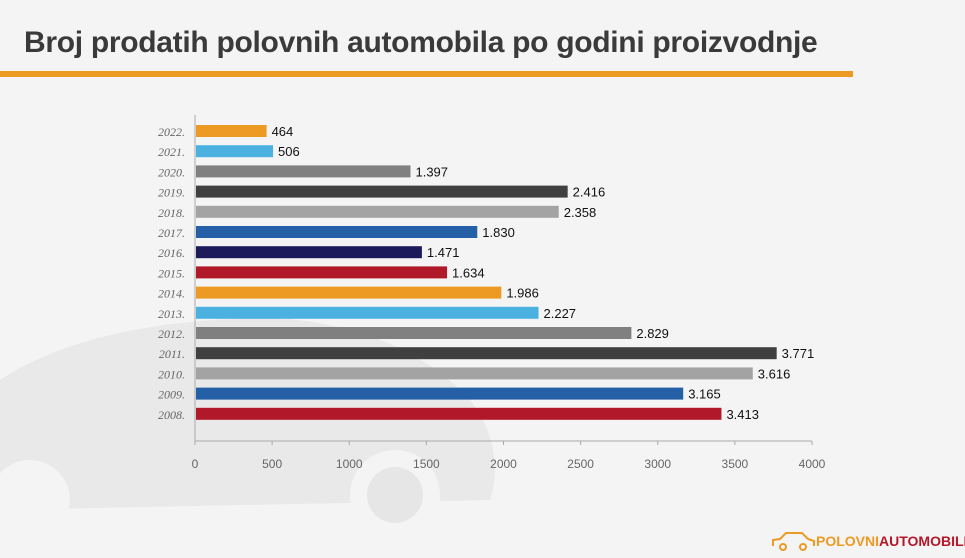  Describe the element at coordinates (235, 151) in the screenshot. I see `bar-2021` at that location.